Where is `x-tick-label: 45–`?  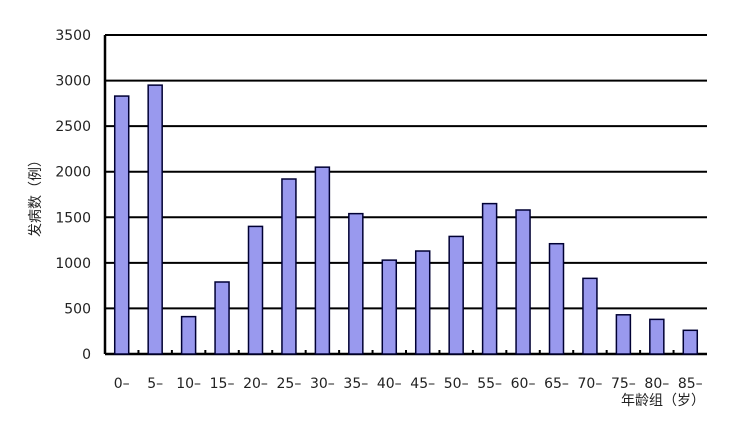
x-tick-label: 45– is located at coordinates (422, 384).